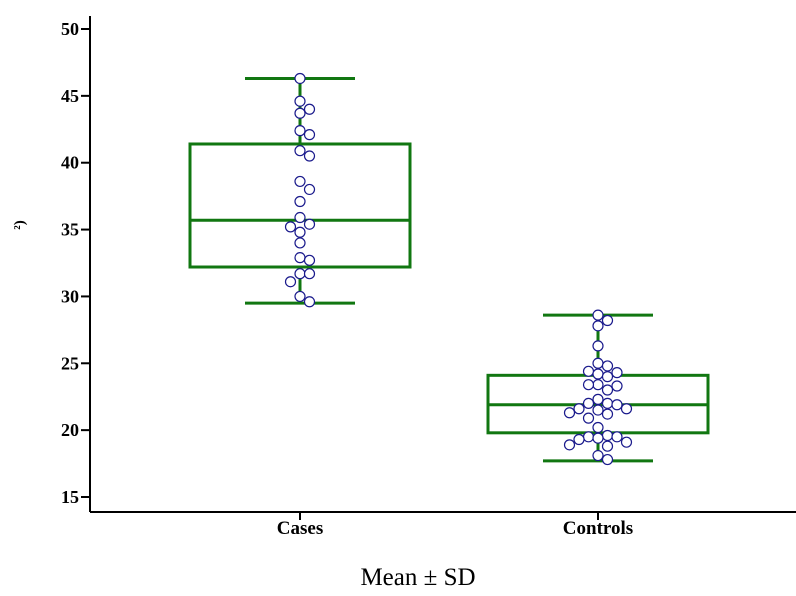  Describe the element at coordinates (70, 296) in the screenshot. I see `y-tick-label: 30` at that location.